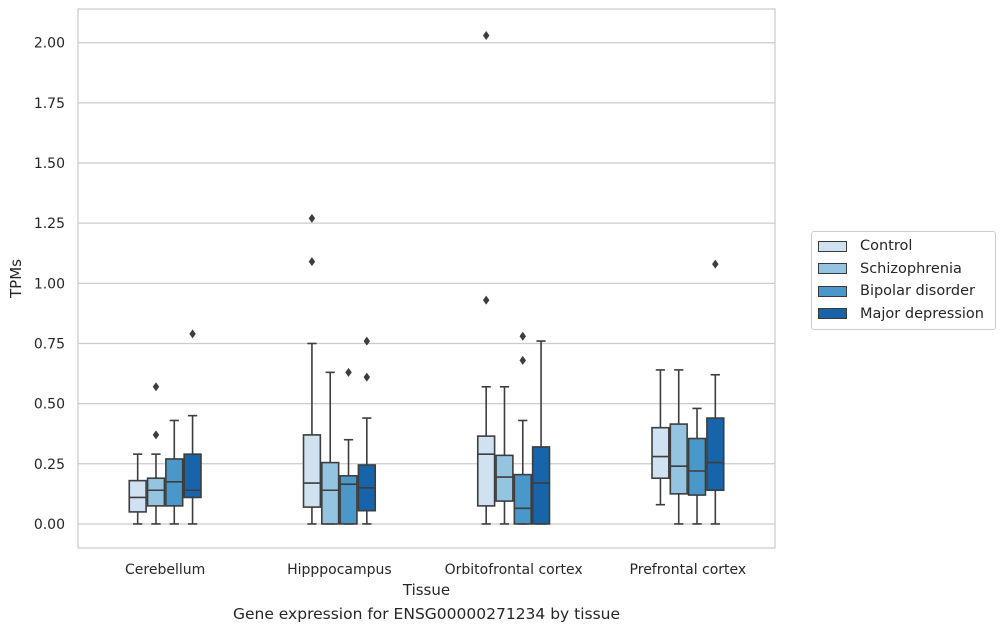  What do you see at coordinates (339, 570) in the screenshot?
I see `x-tick-label: Hipppocampus` at bounding box center [339, 570].